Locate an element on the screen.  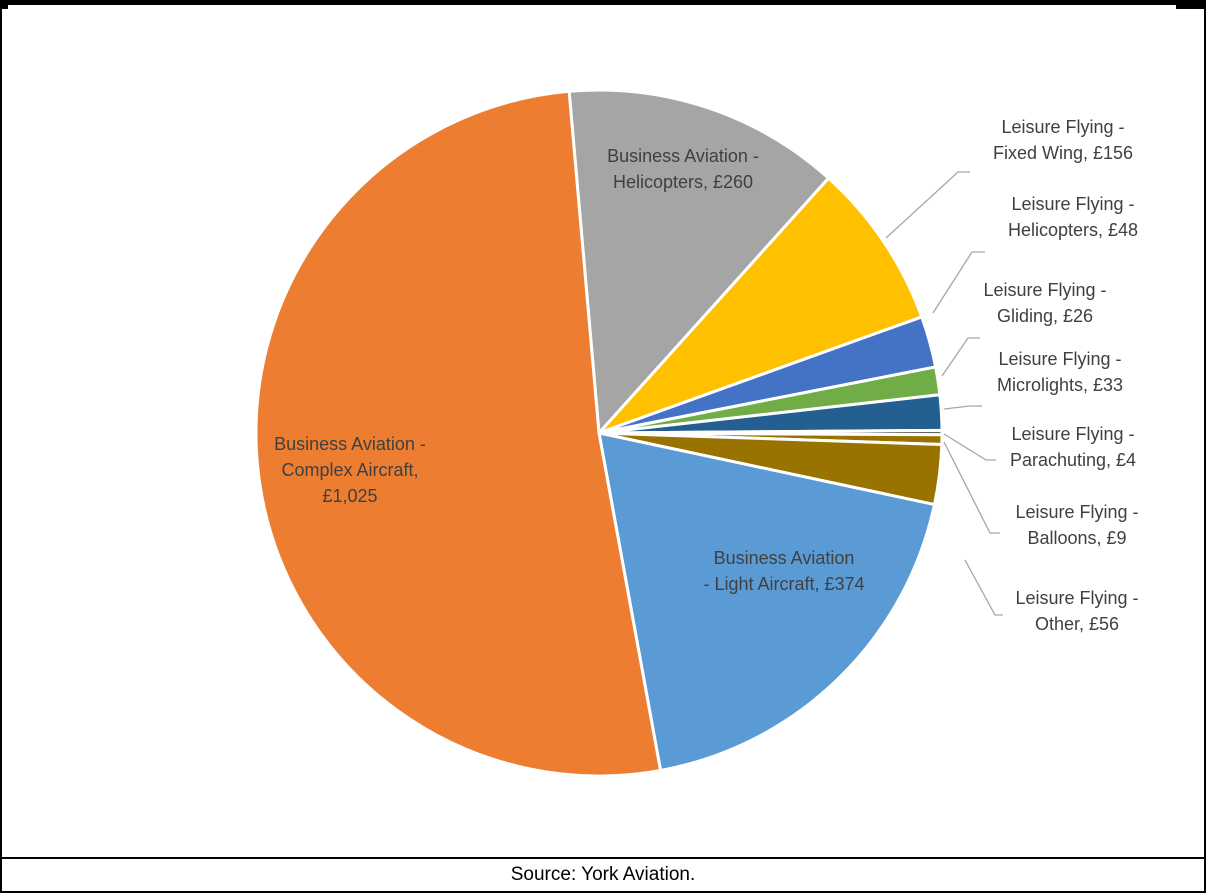
slice-label-line: Business Aviation is located at coordinates (784, 558).